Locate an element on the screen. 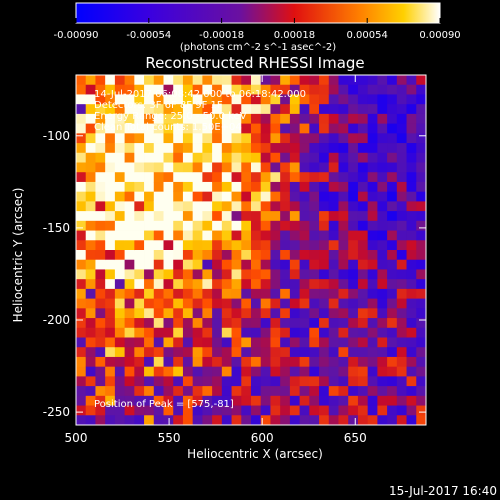  x-tick-label: 550 is located at coordinates (169, 438).